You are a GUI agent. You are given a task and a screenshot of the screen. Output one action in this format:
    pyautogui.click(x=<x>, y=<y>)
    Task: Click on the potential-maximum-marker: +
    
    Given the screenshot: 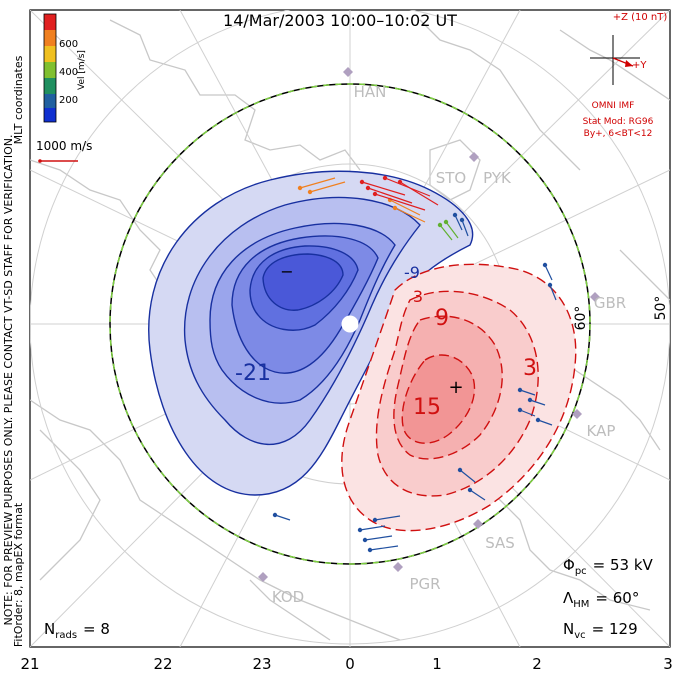 What is the action you would take?
    pyautogui.click(x=455, y=387)
    